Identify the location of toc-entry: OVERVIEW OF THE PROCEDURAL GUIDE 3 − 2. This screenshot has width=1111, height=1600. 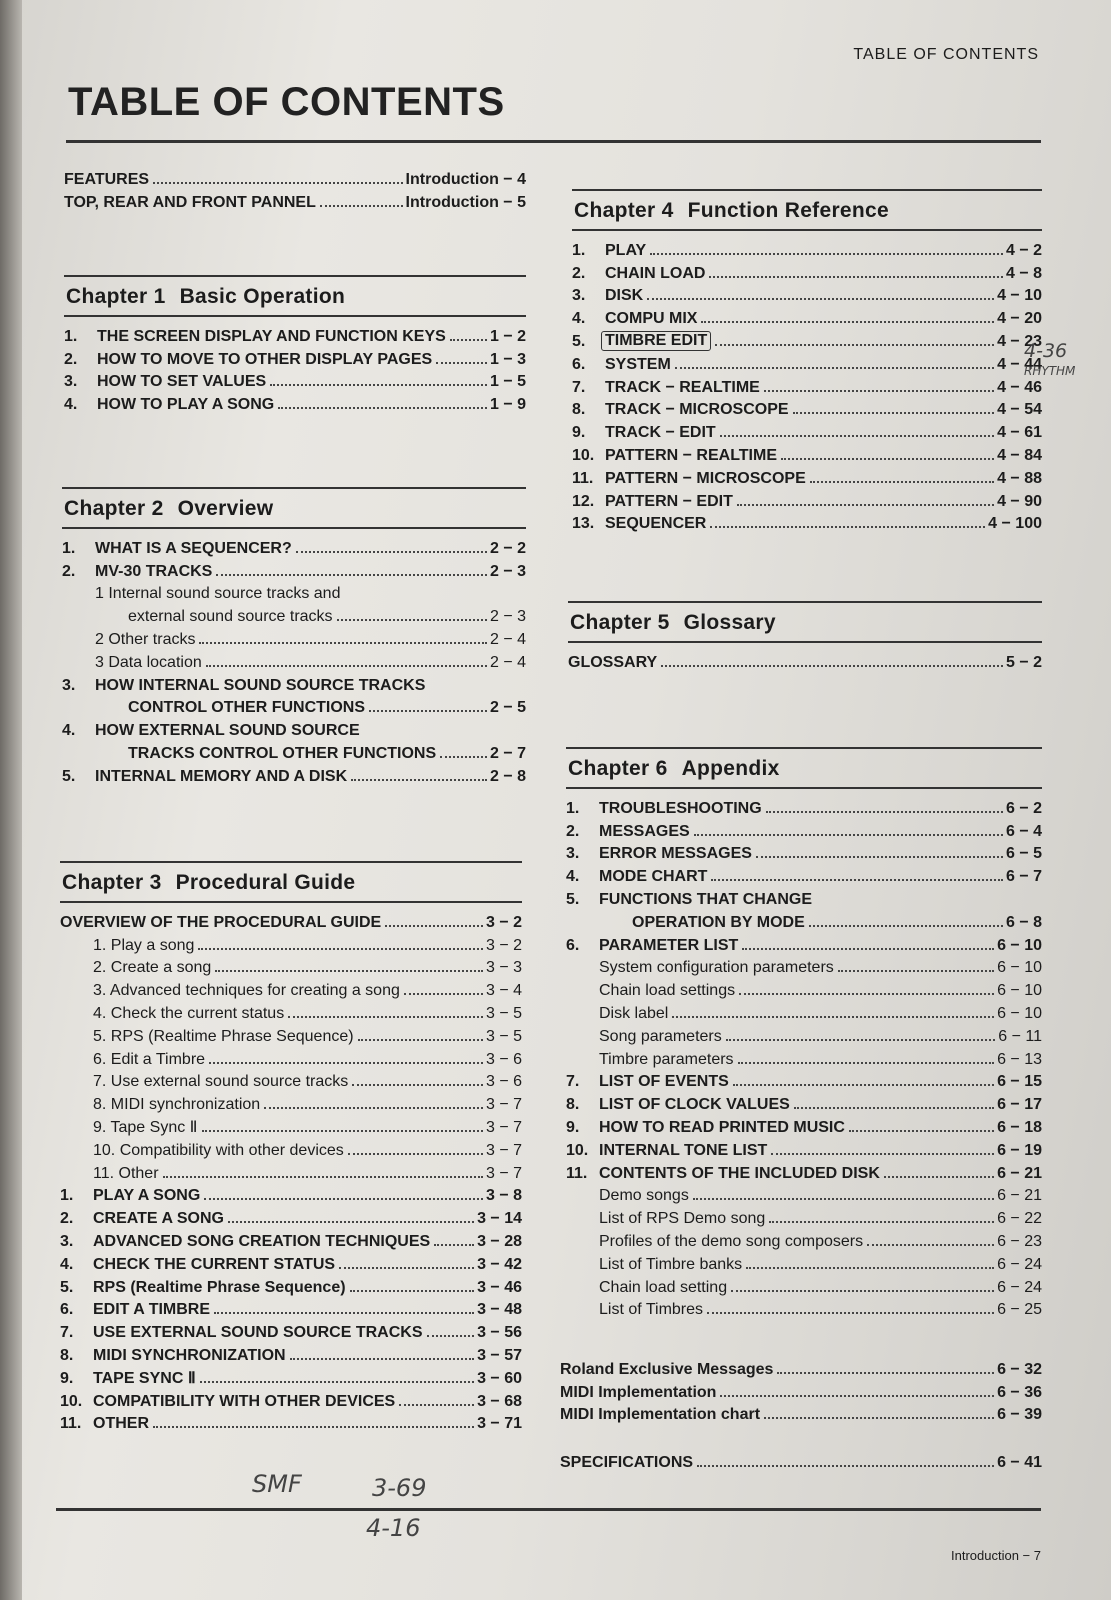
(291, 920).